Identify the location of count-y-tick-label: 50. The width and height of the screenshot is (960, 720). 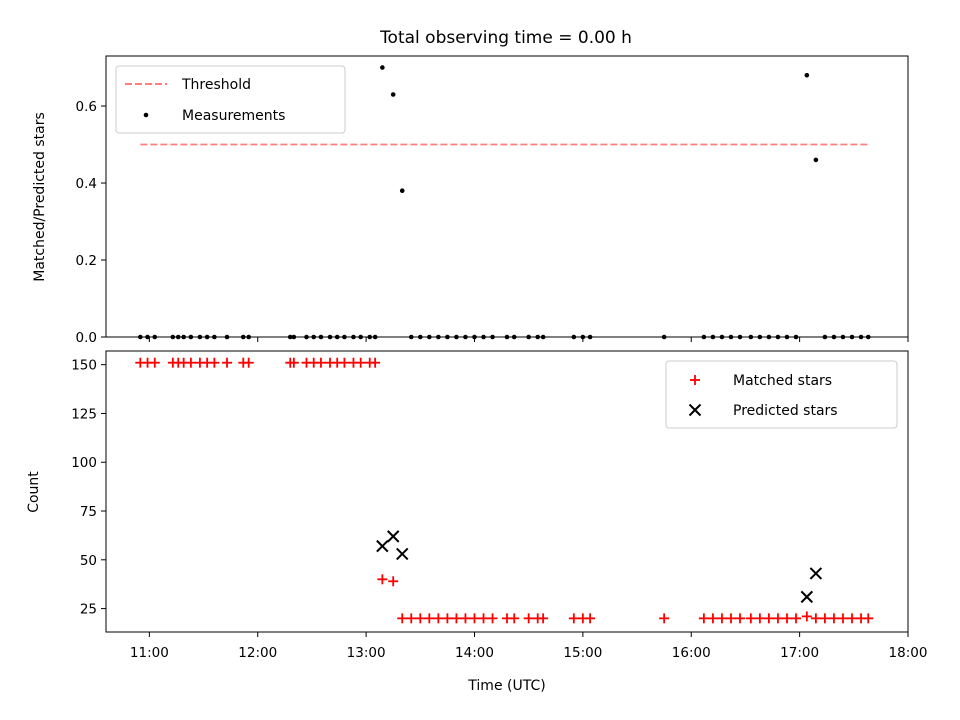
(88, 561).